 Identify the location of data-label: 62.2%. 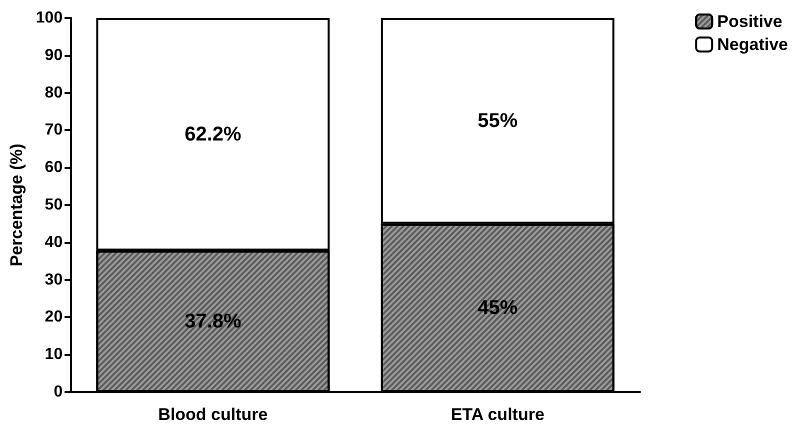
(213, 134).